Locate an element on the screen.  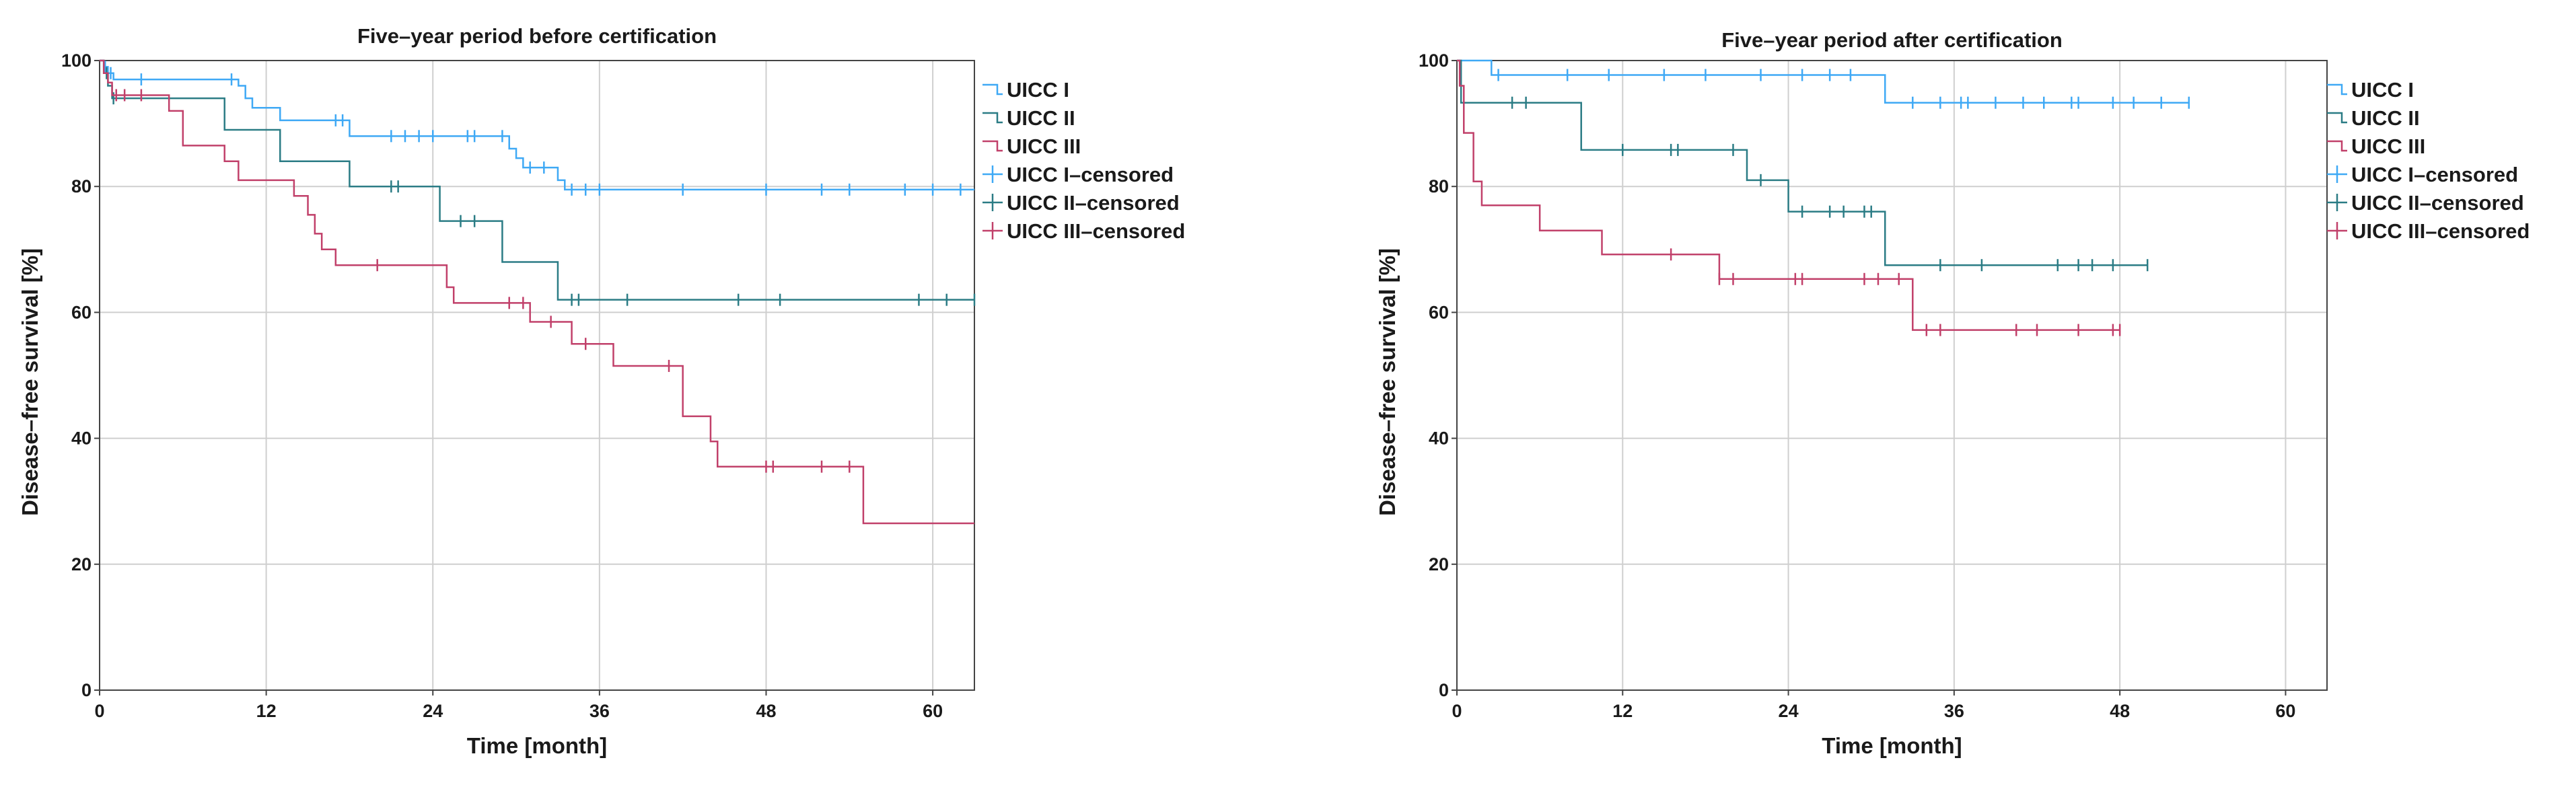
chart-title: Five–year period after certification is located at coordinates (1892, 40).